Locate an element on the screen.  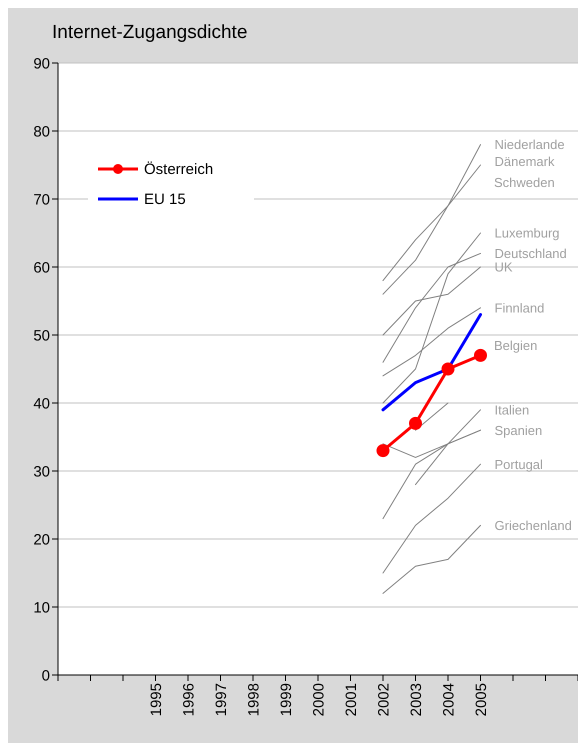
annotation: Portugal is located at coordinates (519, 464).